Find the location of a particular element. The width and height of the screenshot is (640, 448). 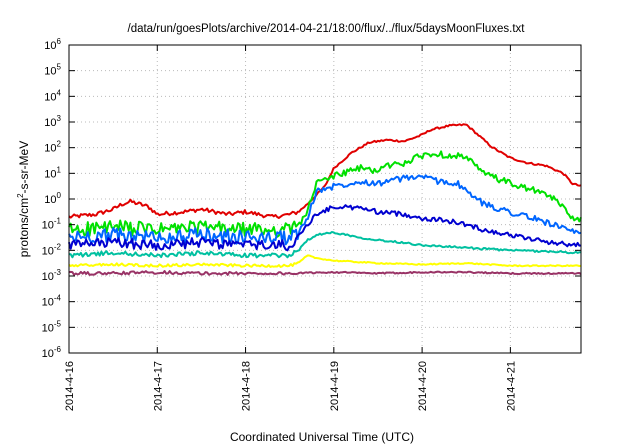

y-tick-label-exp: -5 is located at coordinates (58, 323).